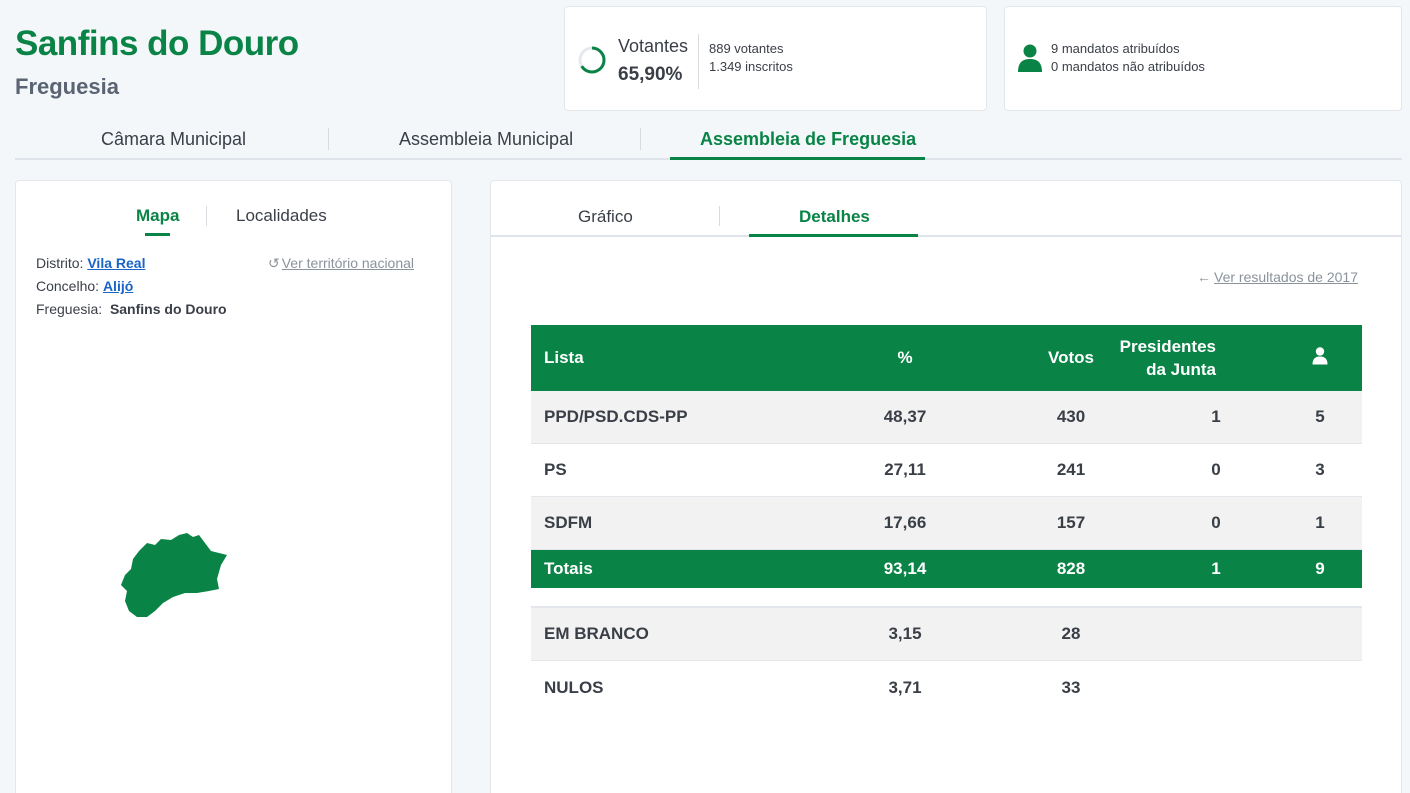 This screenshot has height=793, width=1410. Describe the element at coordinates (348, 263) in the screenshot. I see `national-territory-label: Ver território nacional` at that location.